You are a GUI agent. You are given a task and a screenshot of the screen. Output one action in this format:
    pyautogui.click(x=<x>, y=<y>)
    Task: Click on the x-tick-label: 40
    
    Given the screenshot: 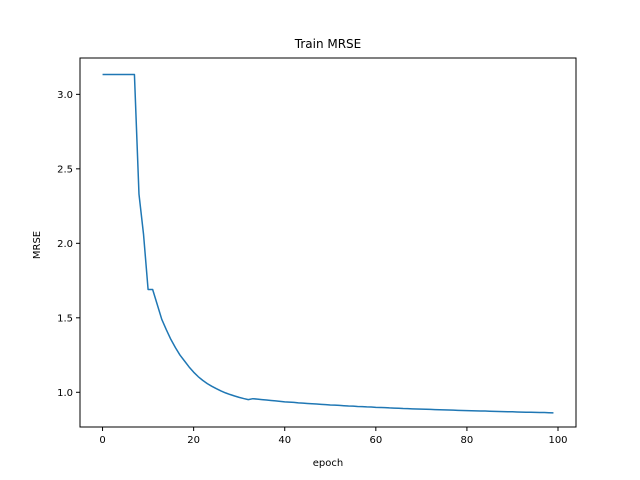 What is the action you would take?
    pyautogui.click(x=284, y=440)
    